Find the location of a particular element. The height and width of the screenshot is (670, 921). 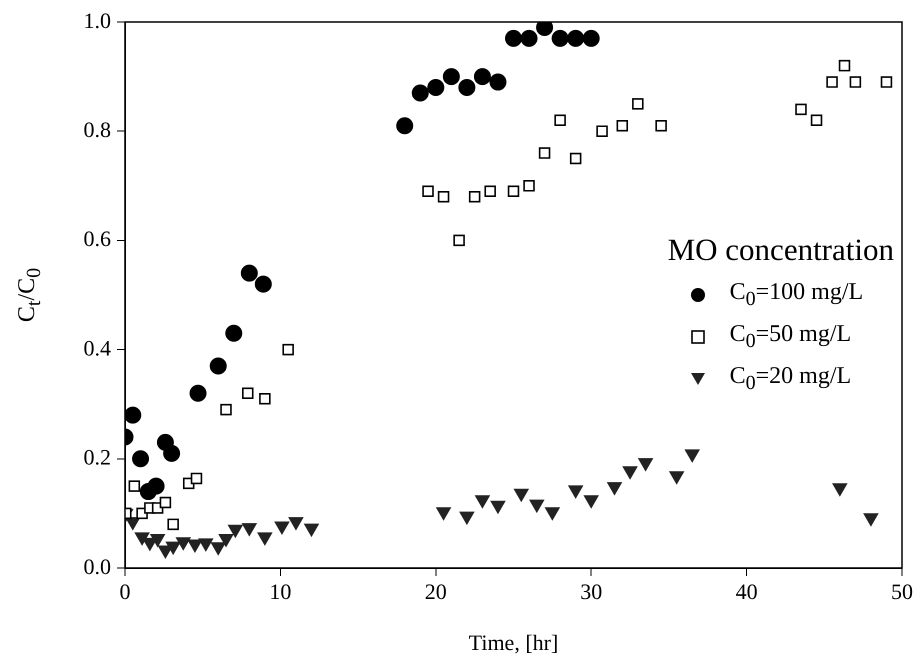

y-tick-label: 0.4 is located at coordinates (97, 347).